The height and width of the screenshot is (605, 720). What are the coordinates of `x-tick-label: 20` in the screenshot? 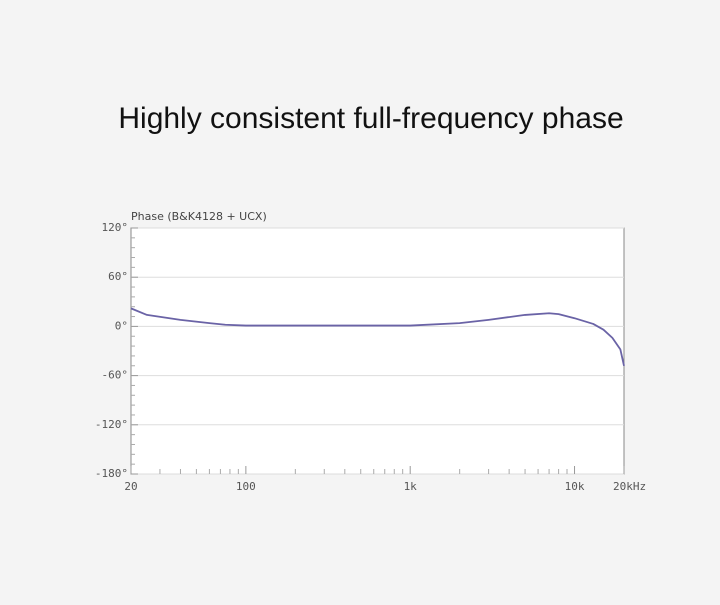 It's located at (130, 486).